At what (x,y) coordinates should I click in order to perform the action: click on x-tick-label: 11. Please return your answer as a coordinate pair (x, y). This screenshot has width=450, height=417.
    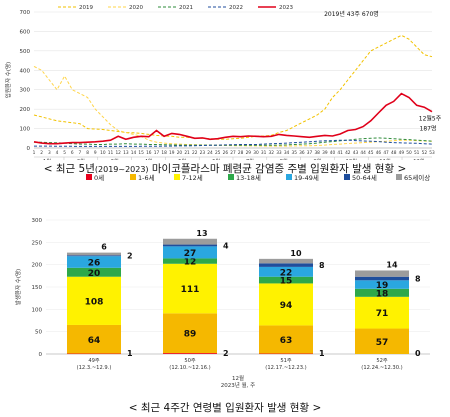
    Looking at the image, I should click on (111, 153).